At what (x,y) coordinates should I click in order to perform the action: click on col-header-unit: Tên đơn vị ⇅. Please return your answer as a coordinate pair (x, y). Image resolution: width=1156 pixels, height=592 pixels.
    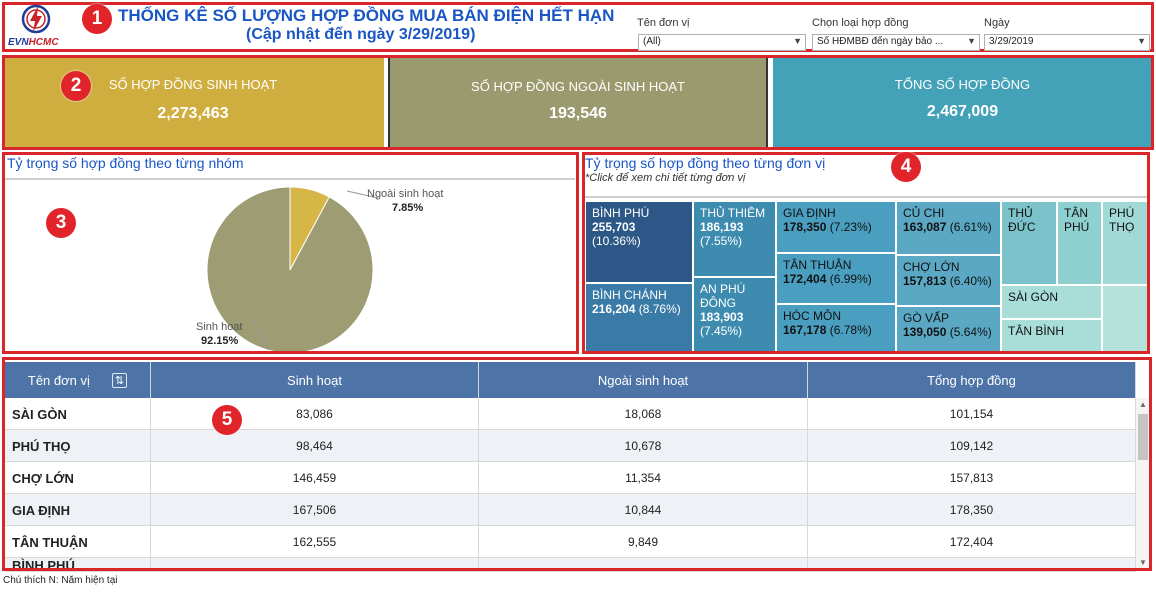
    Looking at the image, I should click on (78, 380).